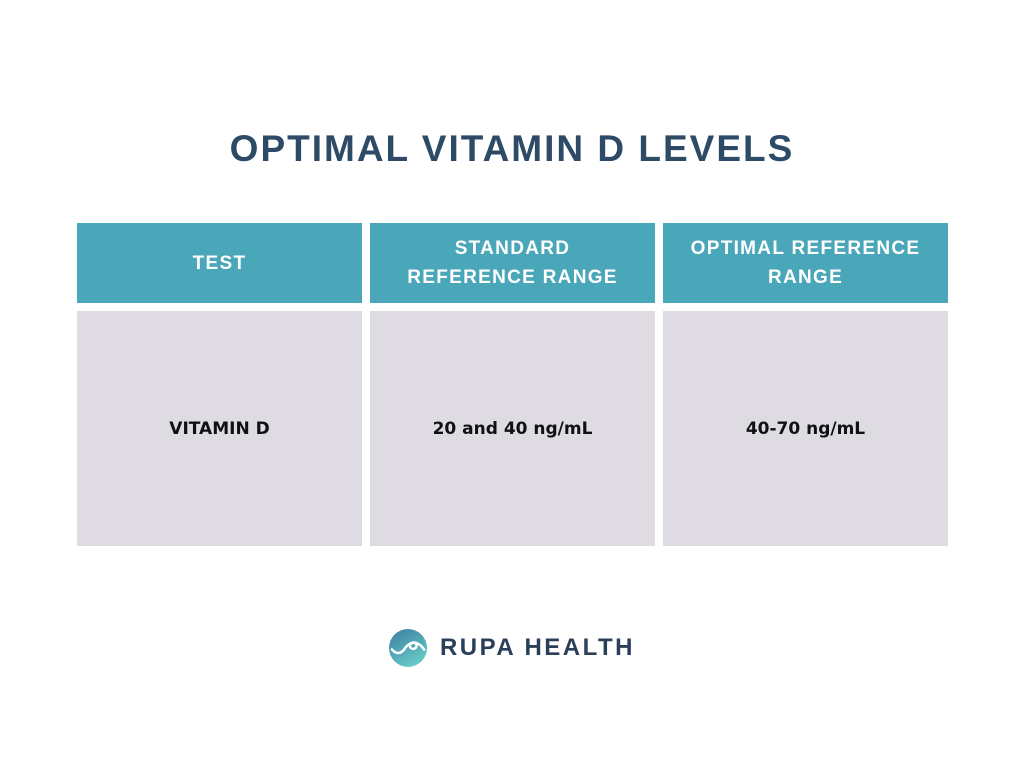 The image size is (1024, 768). I want to click on table-header-test: TEST, so click(219, 263).